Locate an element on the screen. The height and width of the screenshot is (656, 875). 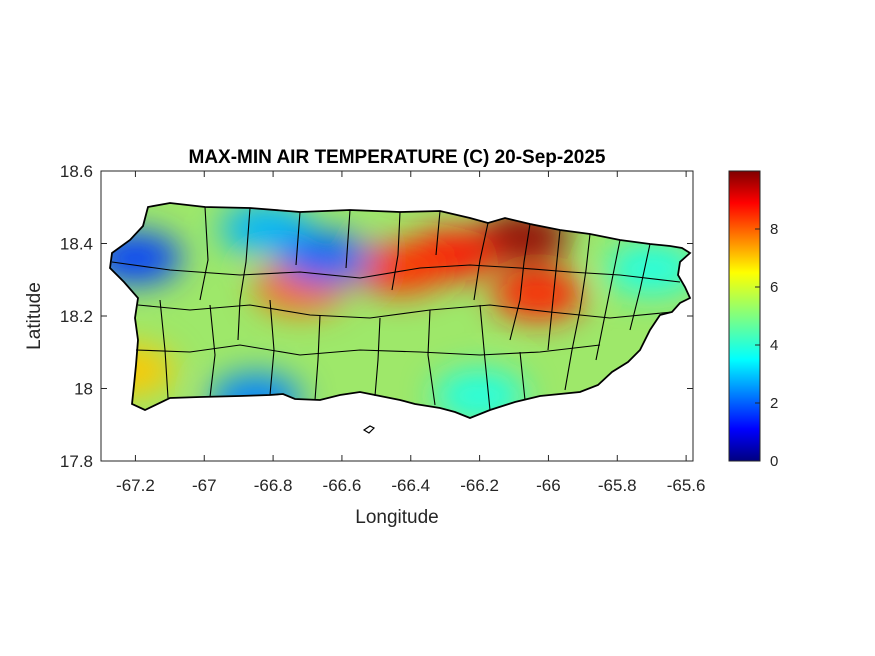
y-tick-label: 17.8 is located at coordinates (76, 461).